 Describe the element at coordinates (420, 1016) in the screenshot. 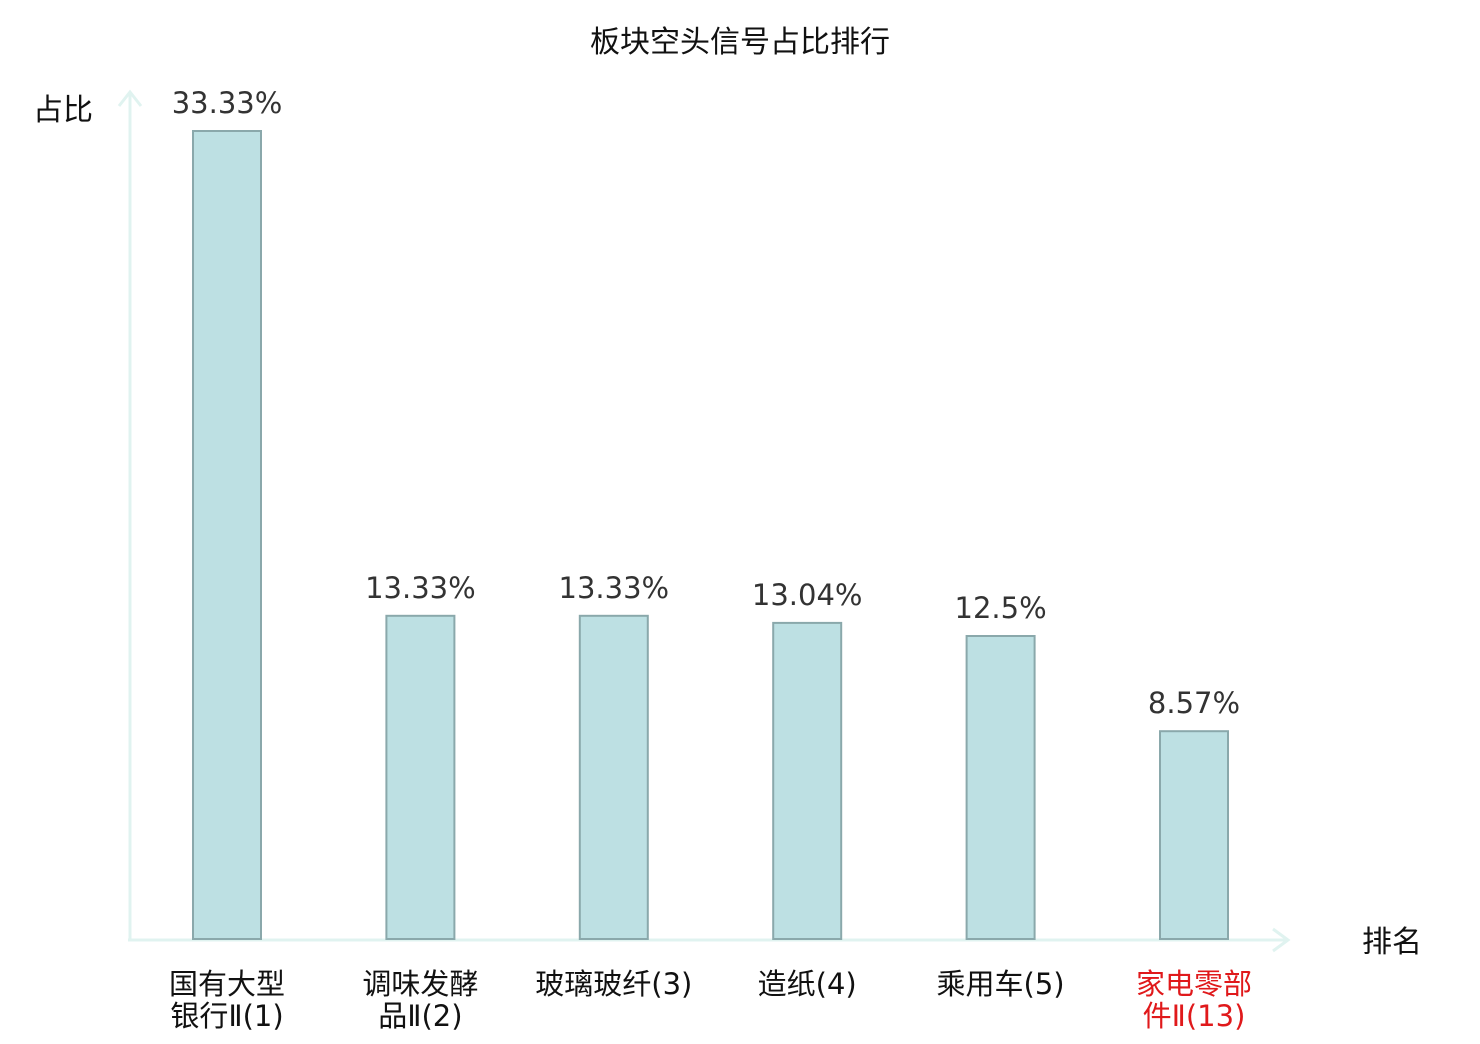

I see `category-label-2-line-2: 品Ⅱ(2)` at that location.